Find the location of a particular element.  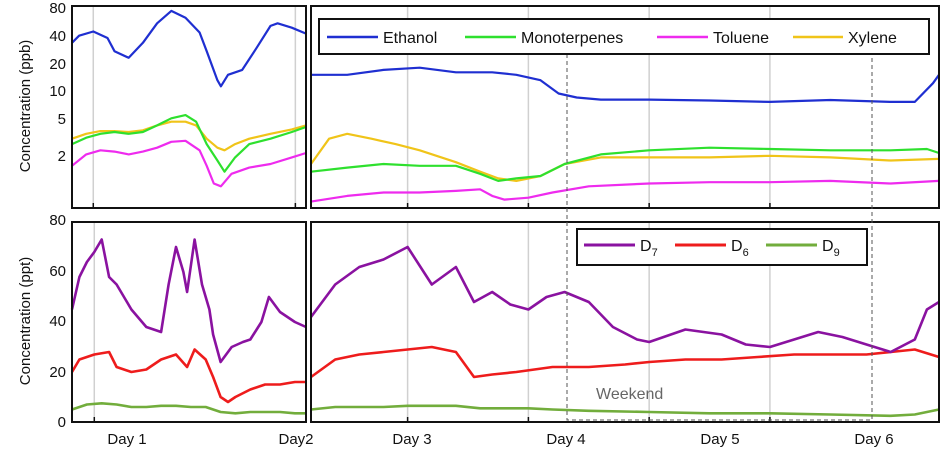

panel-background-tl is located at coordinates (189, 107).